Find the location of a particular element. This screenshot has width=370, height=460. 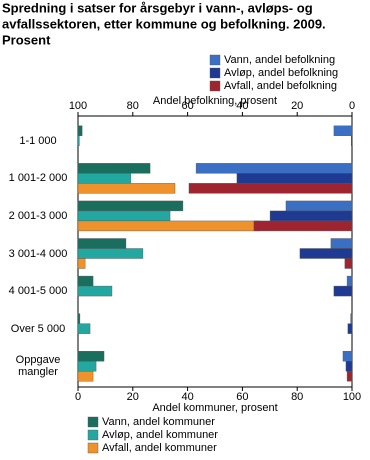

x-tick-label: 80 is located at coordinates (297, 397).